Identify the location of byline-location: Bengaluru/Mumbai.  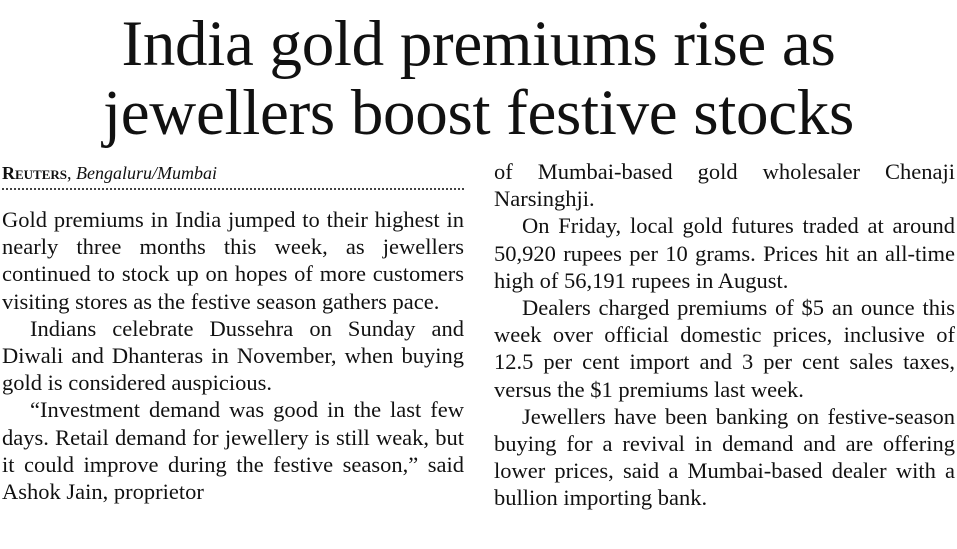
(147, 173).